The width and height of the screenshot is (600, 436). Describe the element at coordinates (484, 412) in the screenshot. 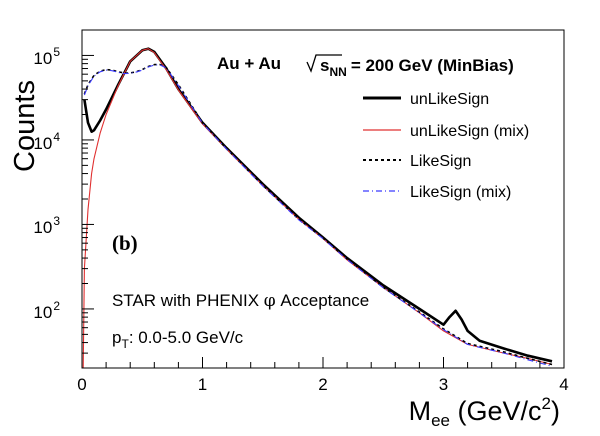

I see `x-axis-label: Mee (GeV/c2)` at that location.